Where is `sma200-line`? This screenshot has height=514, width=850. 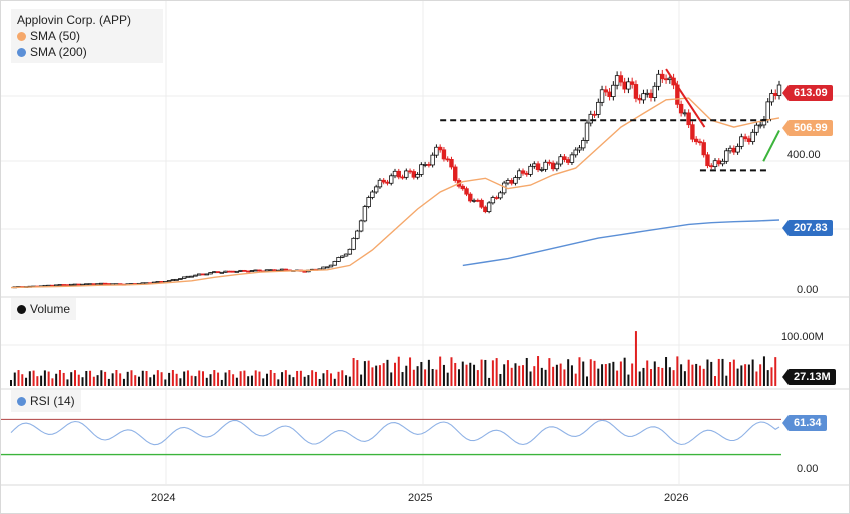 sma200-line is located at coordinates (621, 243).